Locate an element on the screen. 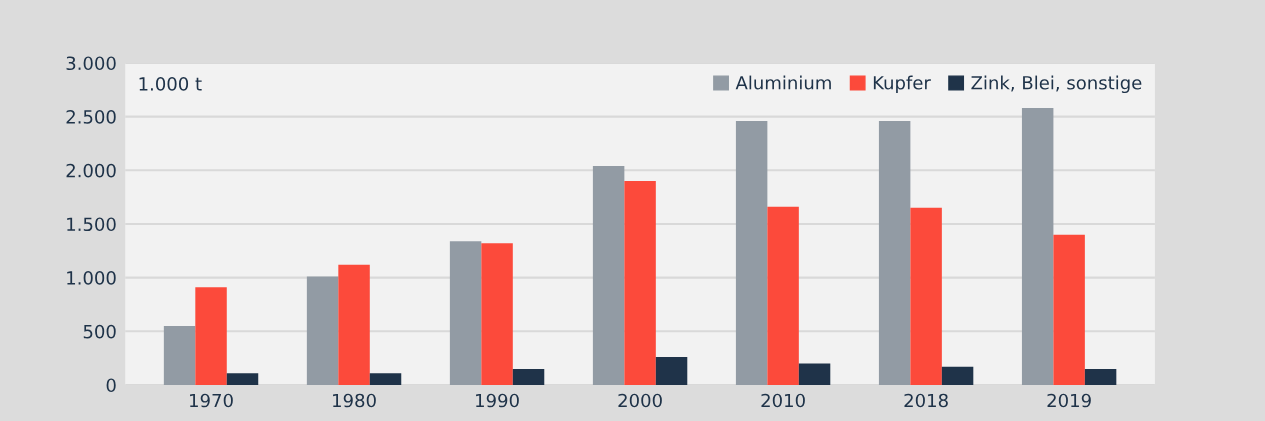 This screenshot has width=1265, height=421. legend-label: Aluminium is located at coordinates (783, 82).